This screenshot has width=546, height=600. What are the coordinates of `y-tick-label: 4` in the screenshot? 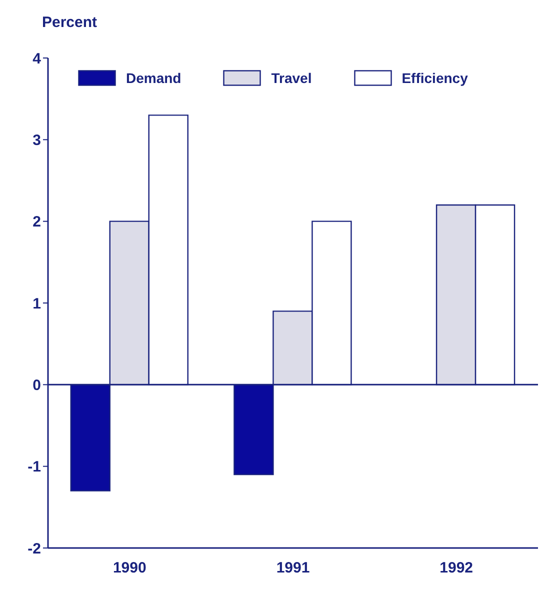 It's located at (37, 59).